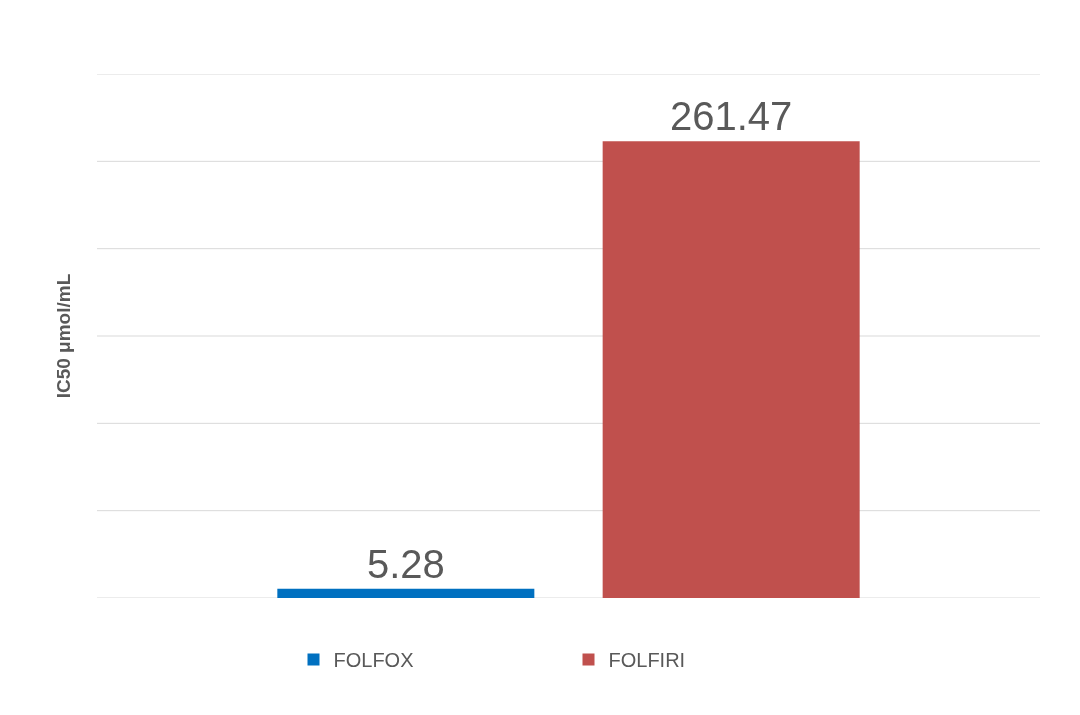 Image resolution: width=1080 pixels, height=715 pixels. Describe the element at coordinates (731, 116) in the screenshot. I see `data-label: 261.47` at that location.